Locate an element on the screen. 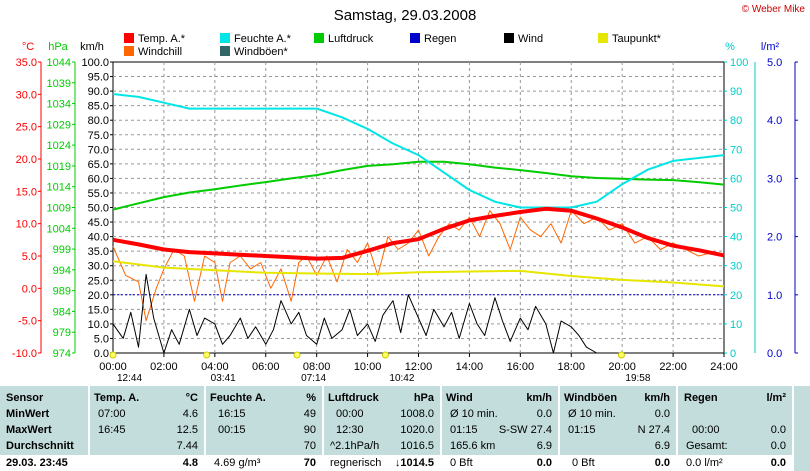  legend-label-temp: Temp. A.* is located at coordinates (162, 39).